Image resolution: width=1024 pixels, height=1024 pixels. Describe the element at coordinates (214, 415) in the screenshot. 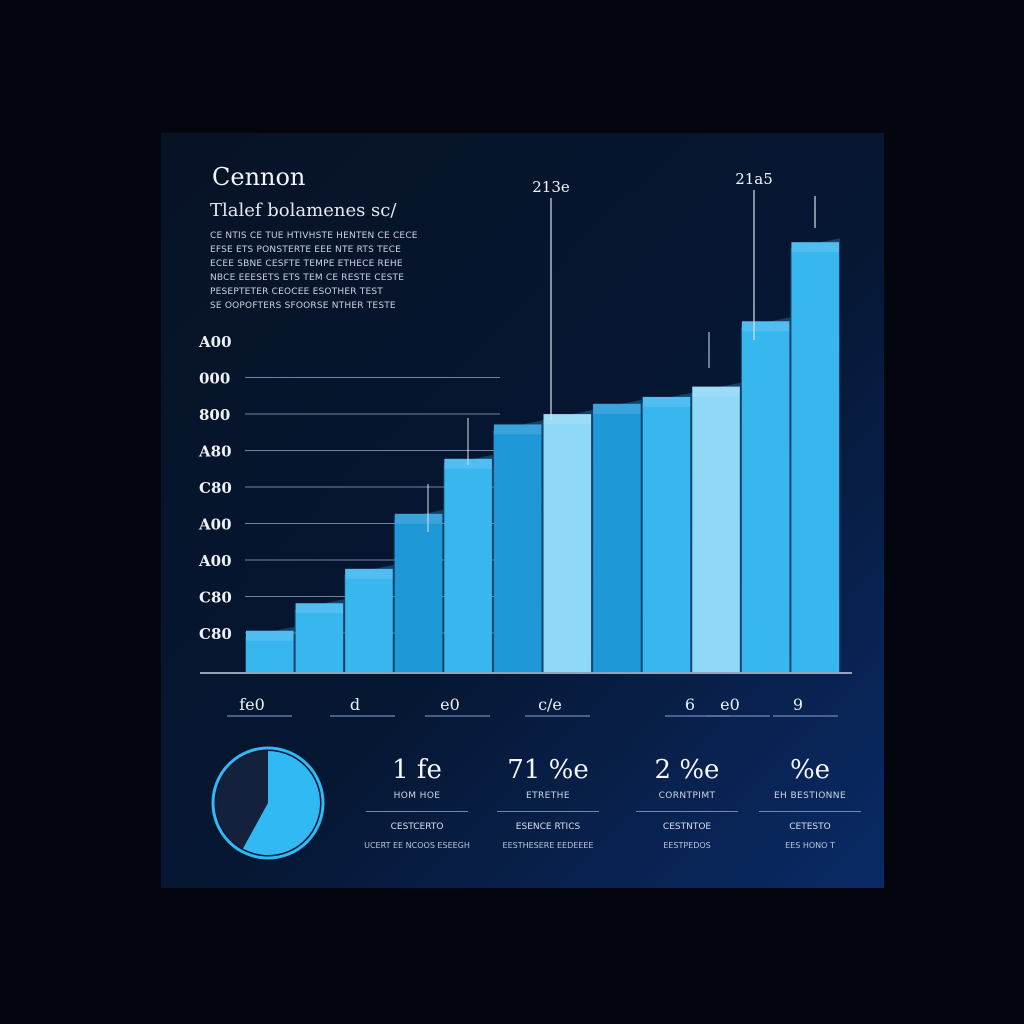

I see `y-tick-label: 800` at that location.